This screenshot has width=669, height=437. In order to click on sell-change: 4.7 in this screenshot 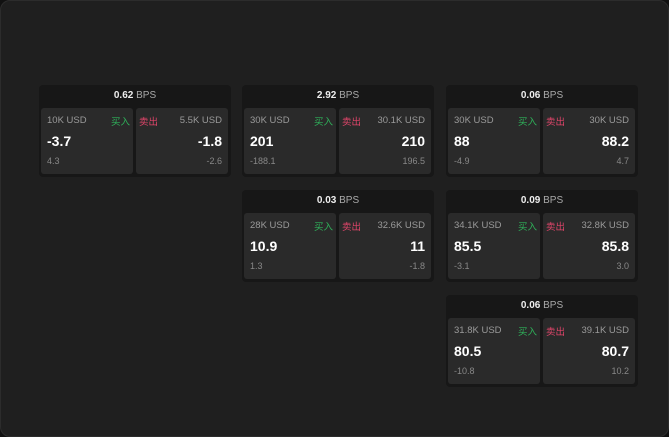, I will do `click(622, 161)`.